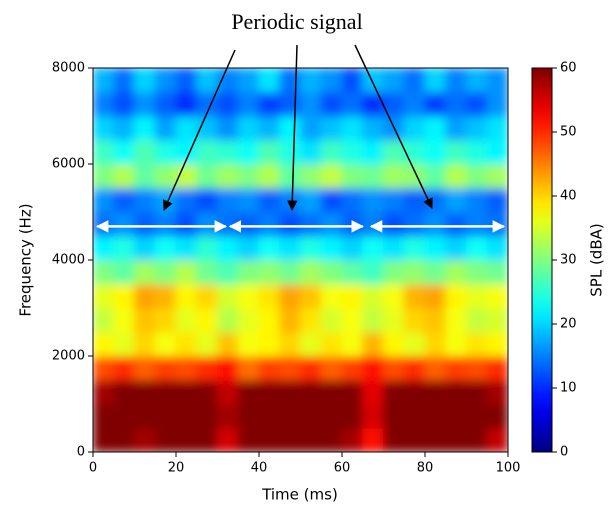 The width and height of the screenshot is (609, 510). Describe the element at coordinates (568, 324) in the screenshot. I see `colorbar-tick-label: 20` at that location.